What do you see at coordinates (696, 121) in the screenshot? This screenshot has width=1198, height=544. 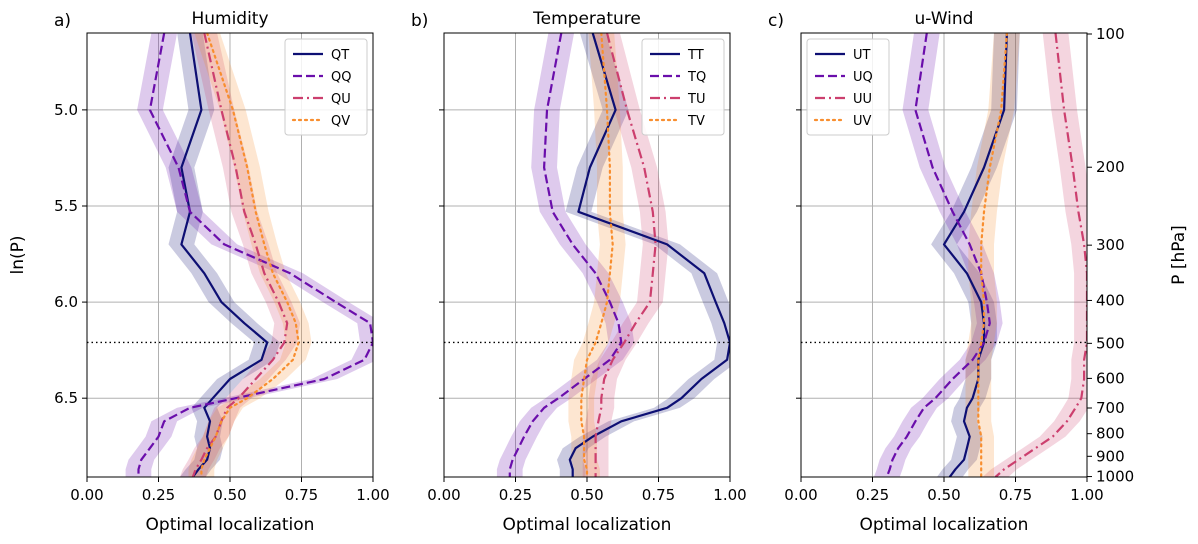 I see `legend-label-tv: TV` at bounding box center [696, 121].